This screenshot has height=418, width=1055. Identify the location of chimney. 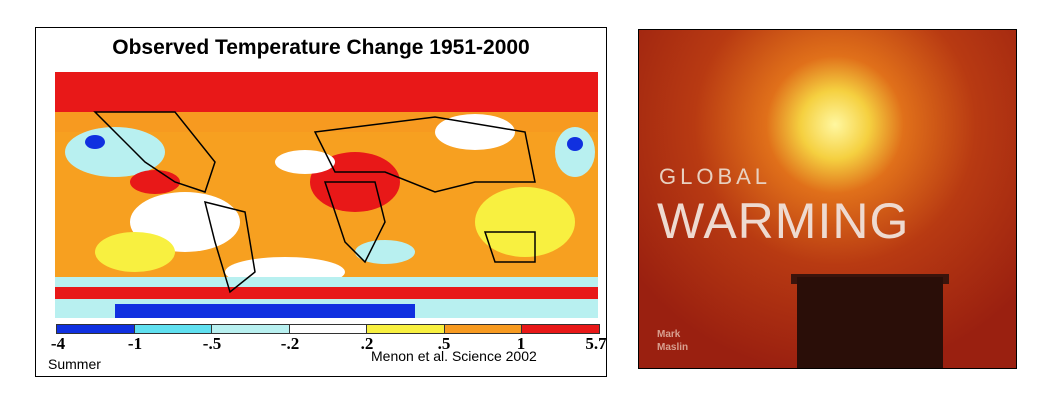
(870, 322).